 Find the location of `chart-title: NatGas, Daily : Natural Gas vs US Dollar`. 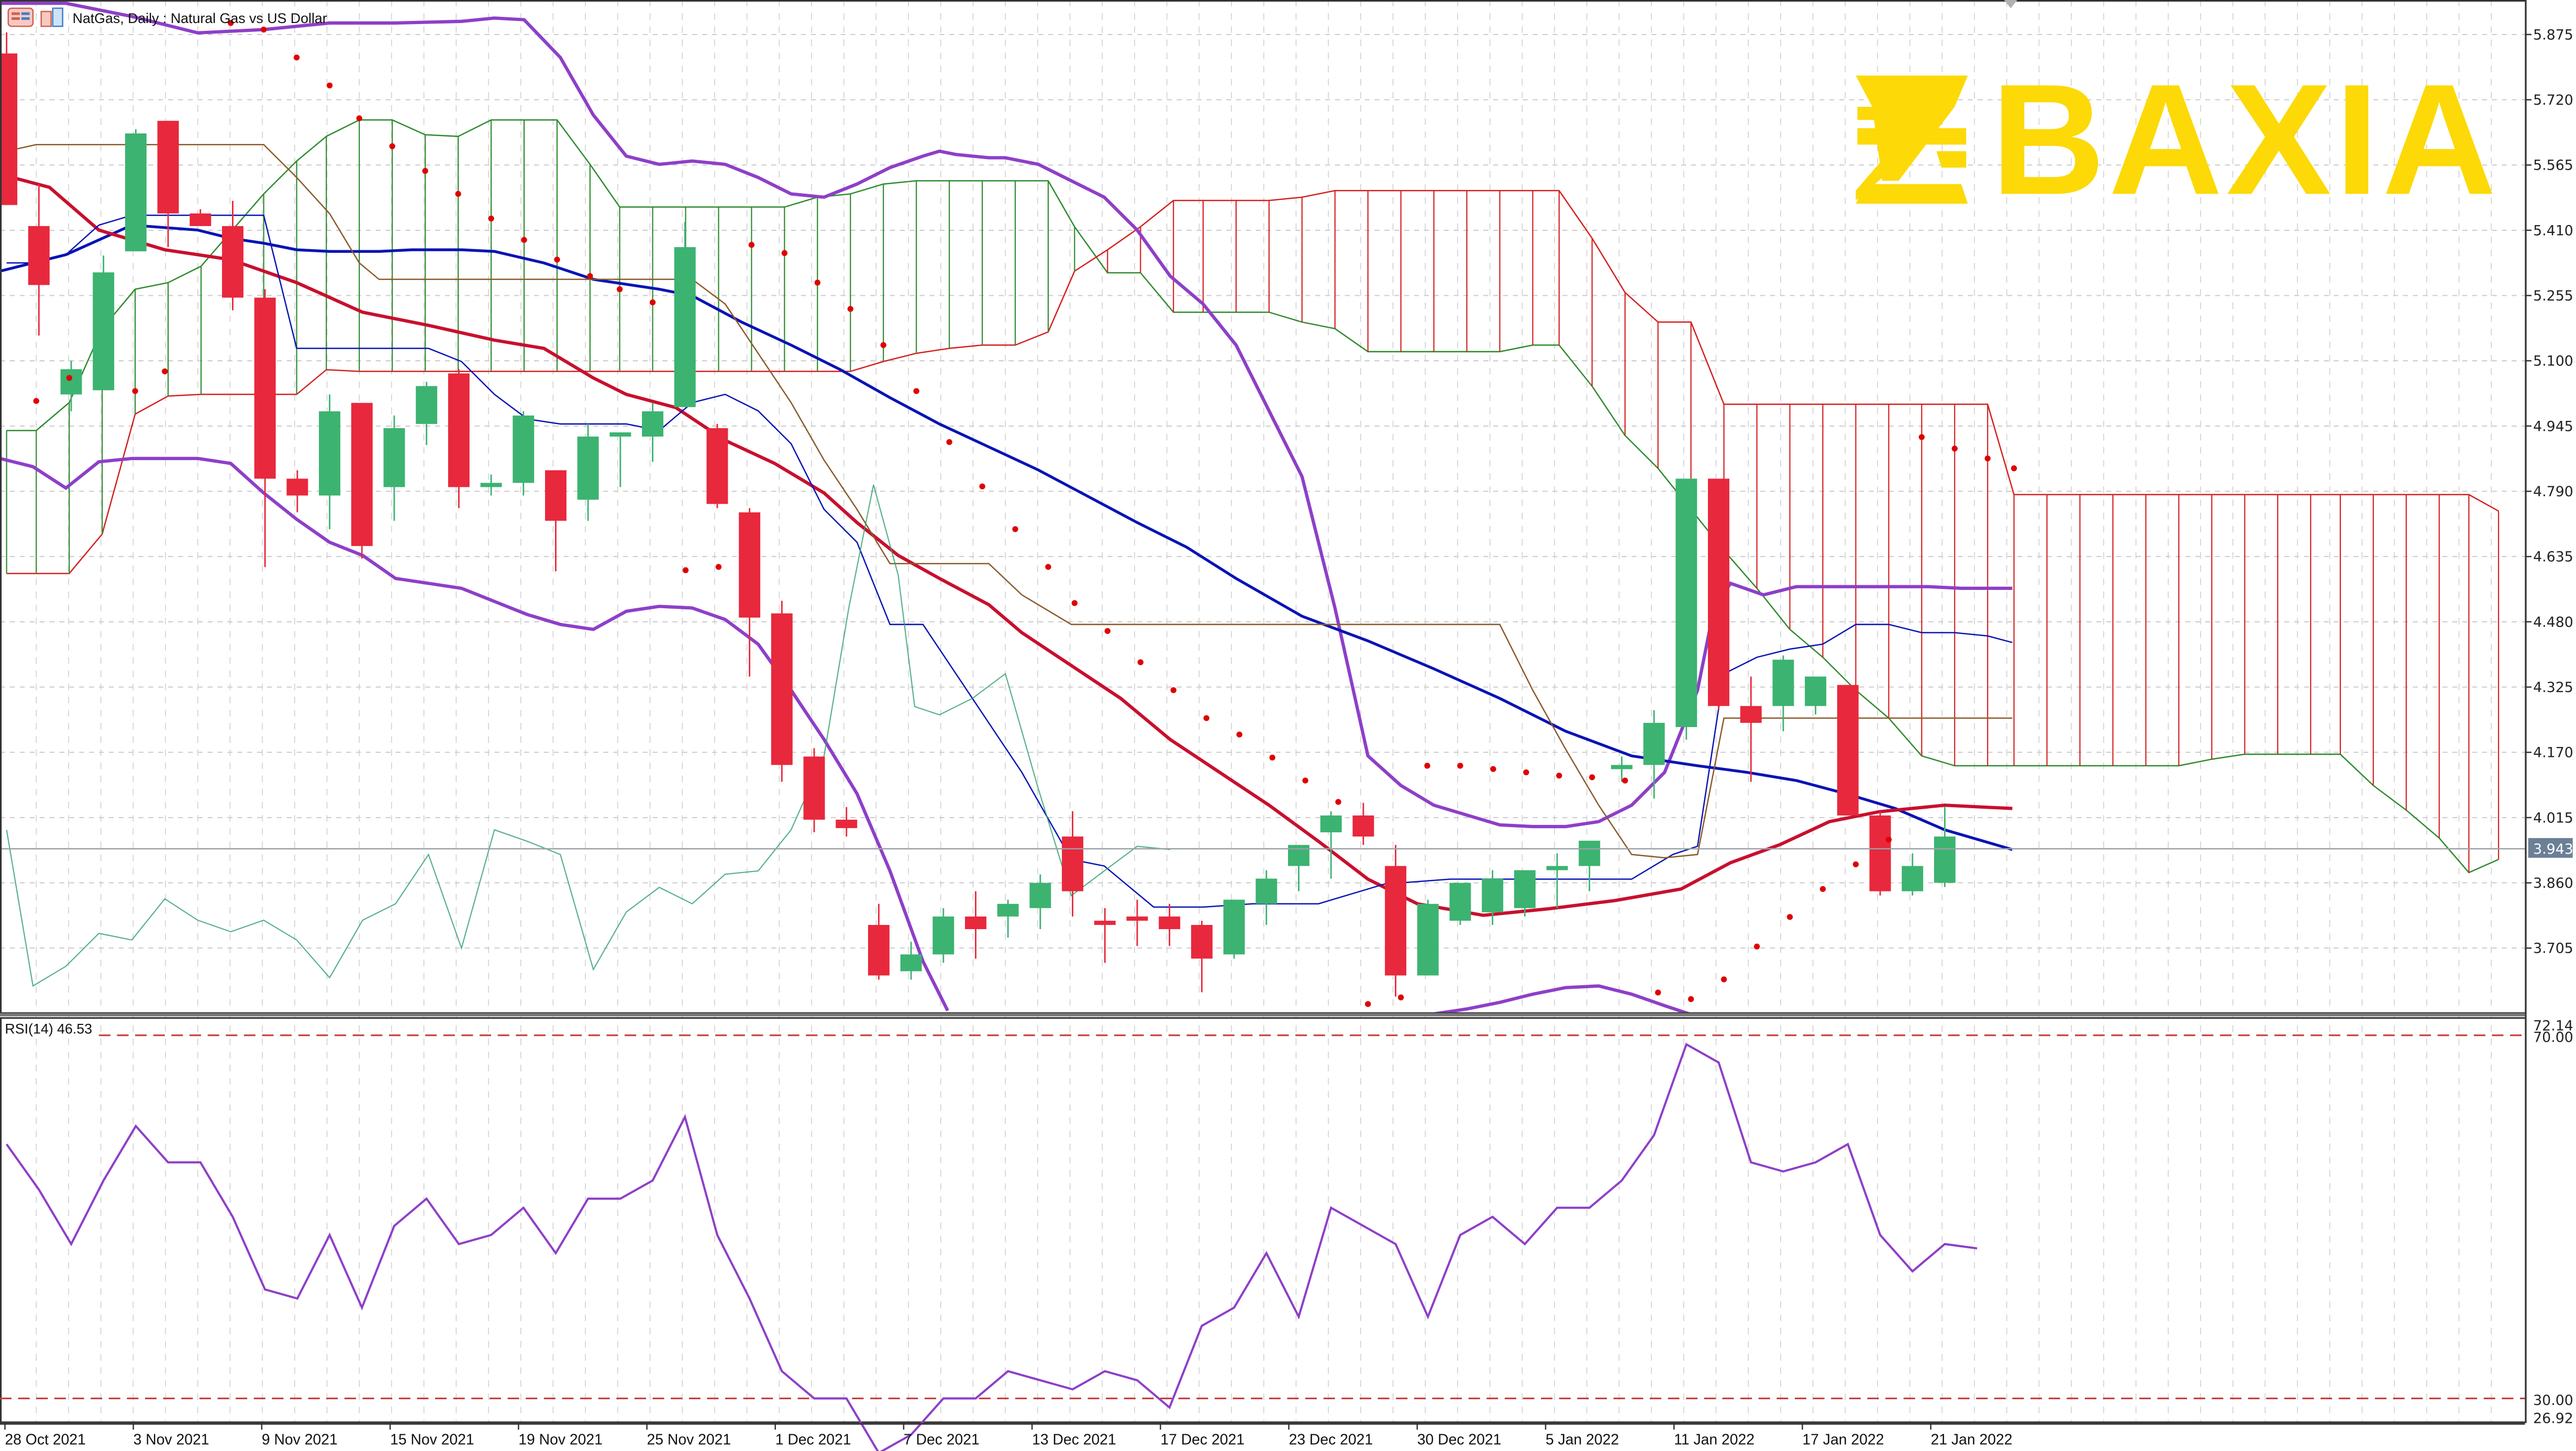

chart-title: NatGas, Daily : Natural Gas vs US Dollar is located at coordinates (200, 18).